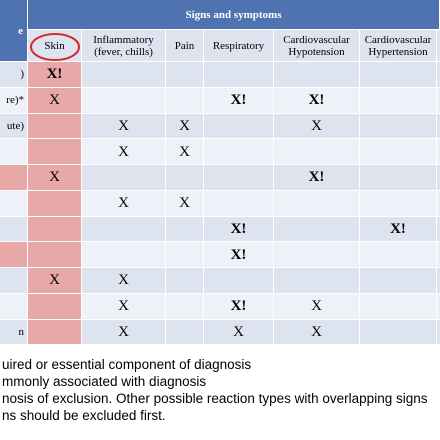 Image resolution: width=440 pixels, height=440 pixels. I want to click on corner-header: e, so click(14, 31).